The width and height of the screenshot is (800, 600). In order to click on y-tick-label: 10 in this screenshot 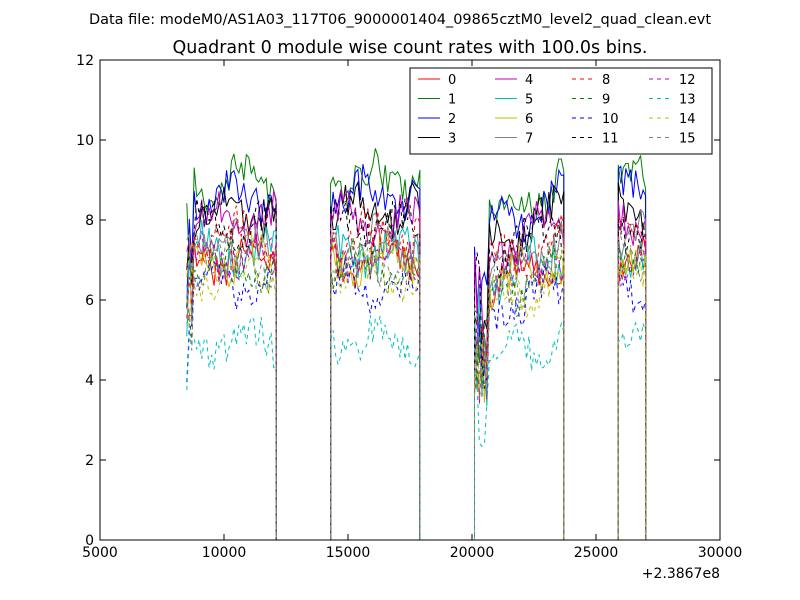, I will do `click(85, 141)`.